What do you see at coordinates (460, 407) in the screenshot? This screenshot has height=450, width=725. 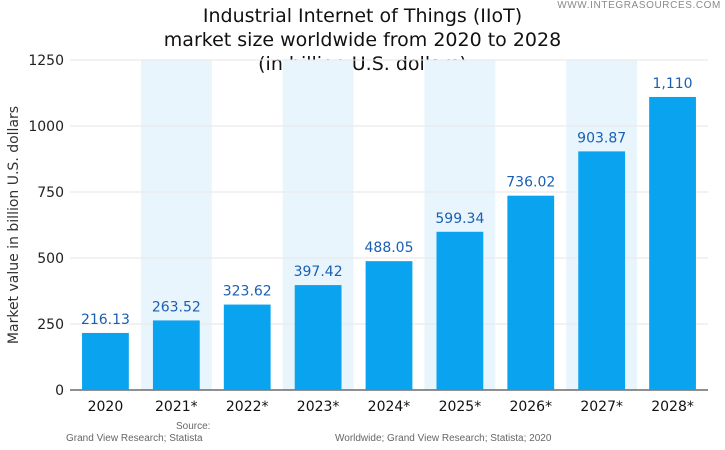 I see `x-tick-label: 2025*` at bounding box center [460, 407].